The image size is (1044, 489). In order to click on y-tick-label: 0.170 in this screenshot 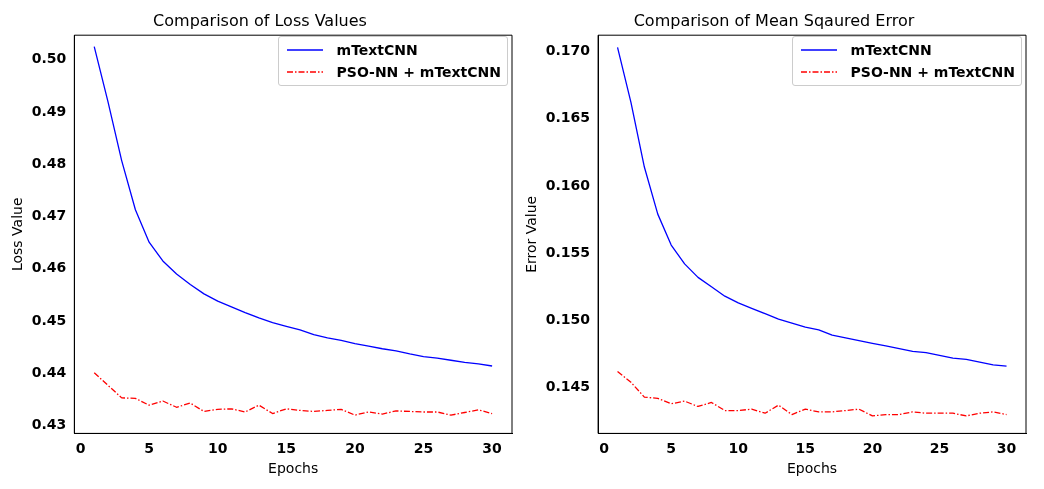, I will do `click(568, 49)`.